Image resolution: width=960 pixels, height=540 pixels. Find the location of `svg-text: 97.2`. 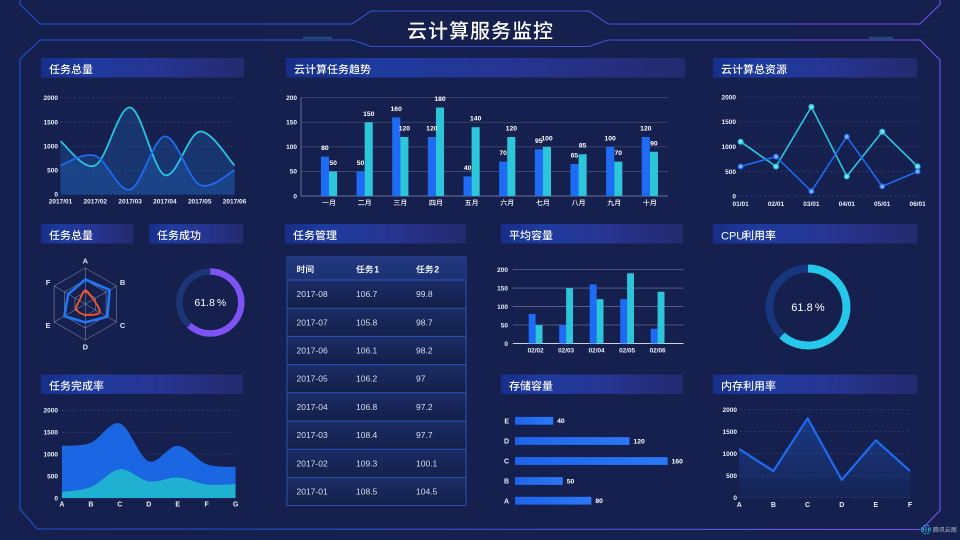

svg-text: 97.2 is located at coordinates (424, 407).